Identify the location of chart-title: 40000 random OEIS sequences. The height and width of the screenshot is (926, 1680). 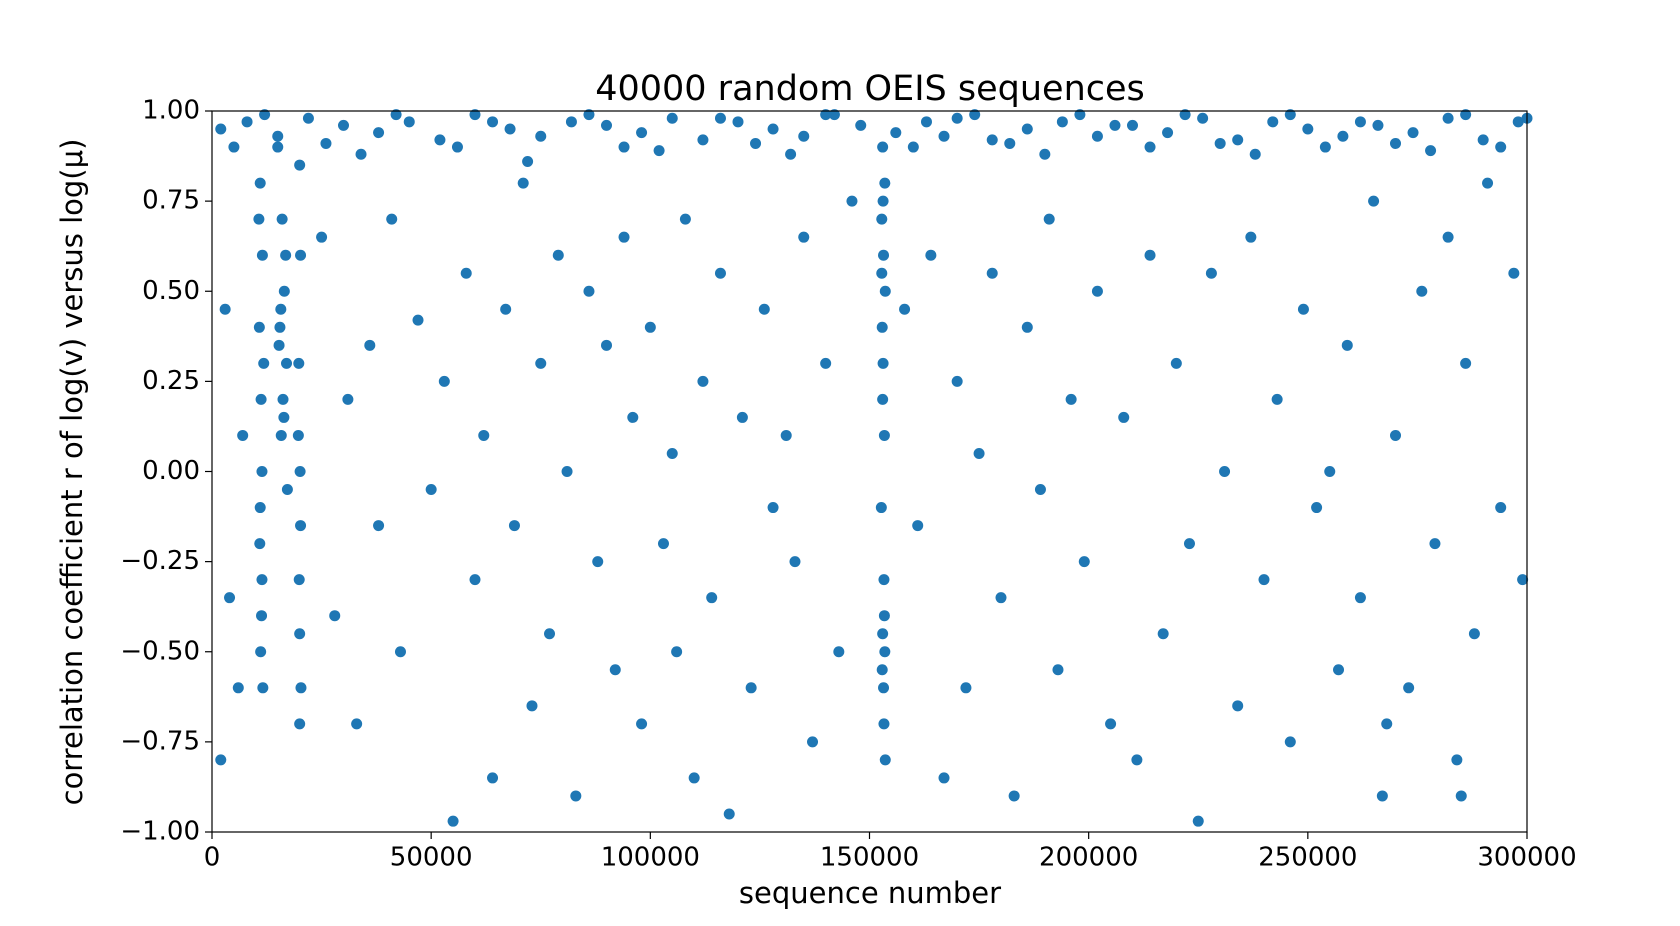
(870, 89).